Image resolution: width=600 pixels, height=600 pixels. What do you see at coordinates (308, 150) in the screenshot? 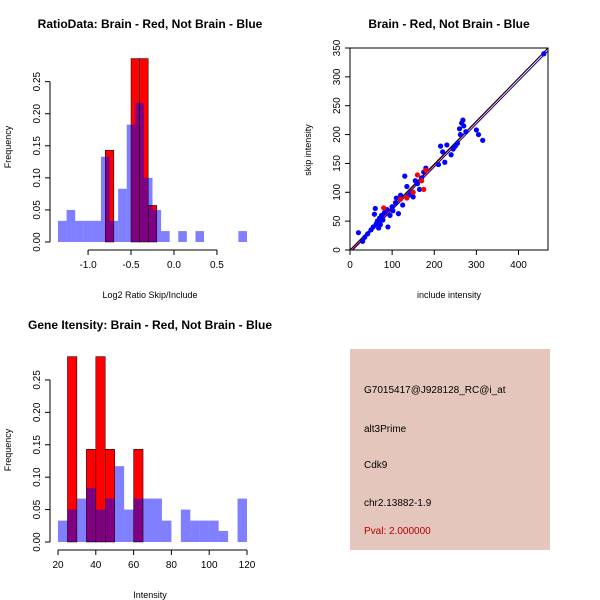
I see `y-axis-label: skip intensity` at bounding box center [308, 150].